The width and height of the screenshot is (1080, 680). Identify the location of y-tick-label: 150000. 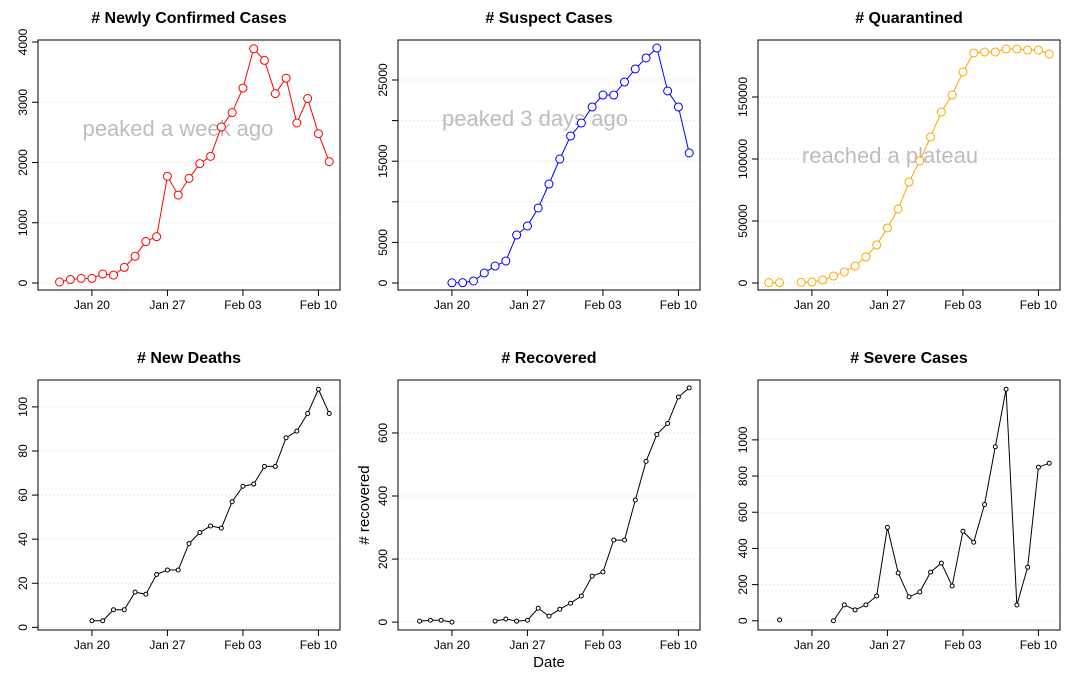
(743, 97).